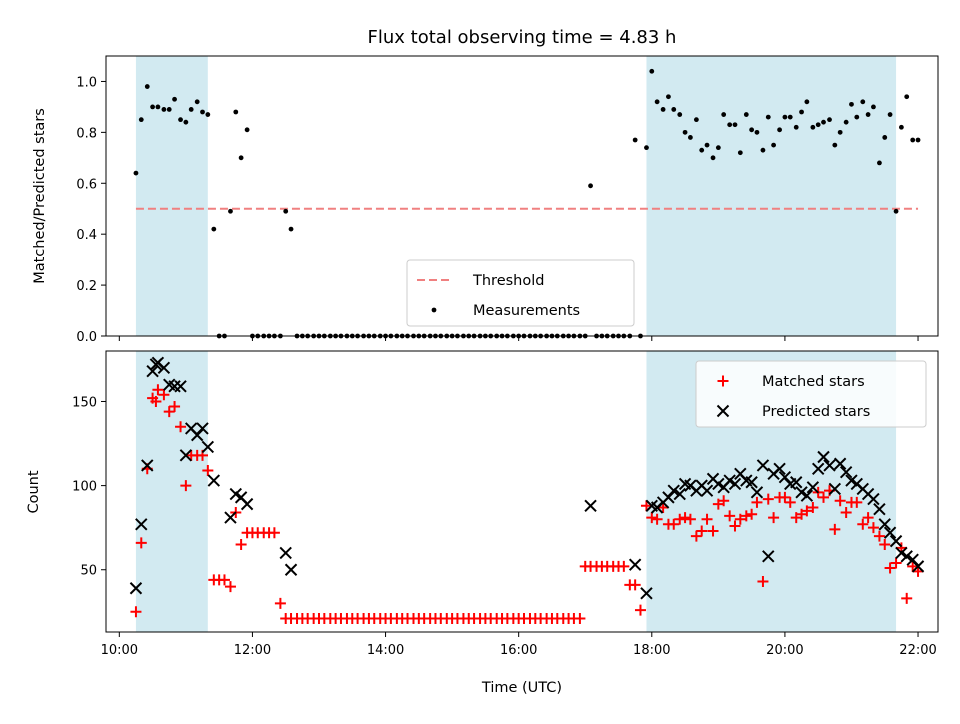 The height and width of the screenshot is (724, 960). I want to click on shaded-span, so click(171, 491).